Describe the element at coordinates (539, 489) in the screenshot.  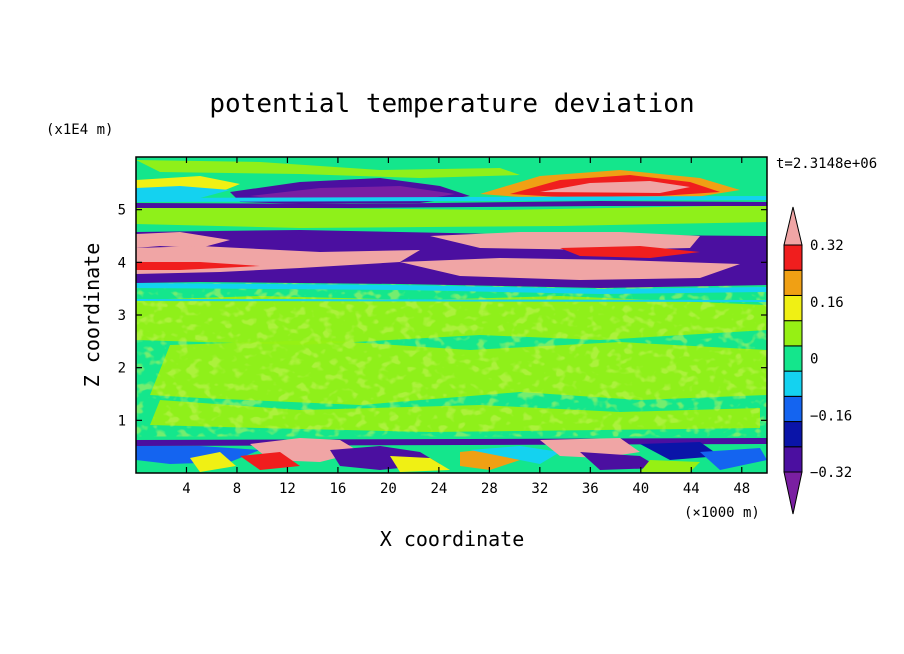
I see `x-tick-label: 32` at that location.